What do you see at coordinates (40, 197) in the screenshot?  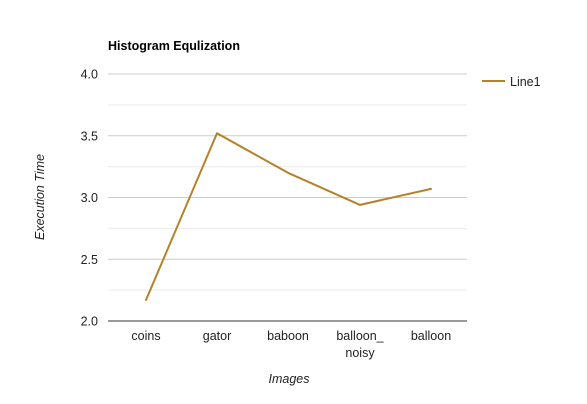 I see `y-axis-title: Execution Time` at bounding box center [40, 197].